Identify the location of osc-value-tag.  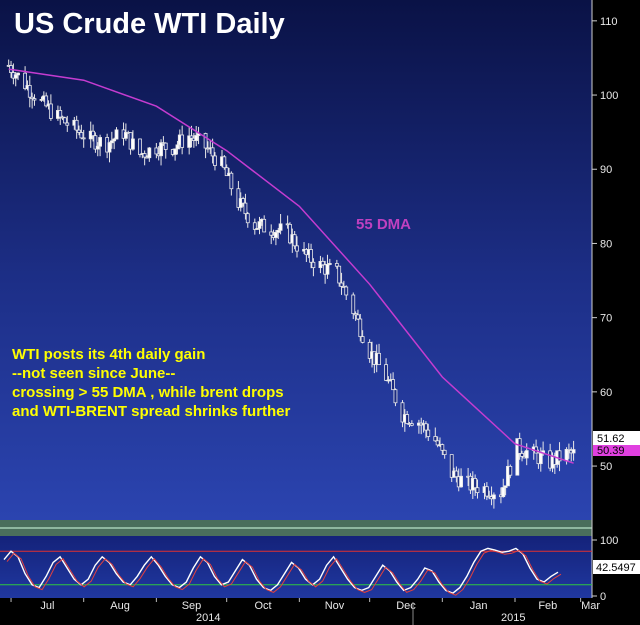
(616, 567).